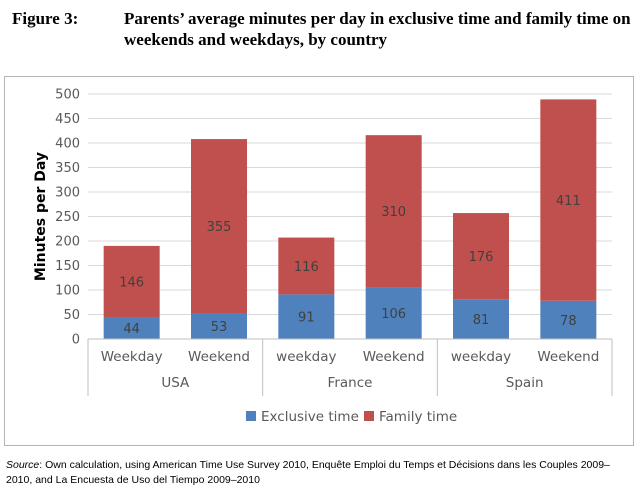 Image resolution: width=640 pixels, height=500 pixels. I want to click on figure-label: Figure 3:, so click(45, 18).